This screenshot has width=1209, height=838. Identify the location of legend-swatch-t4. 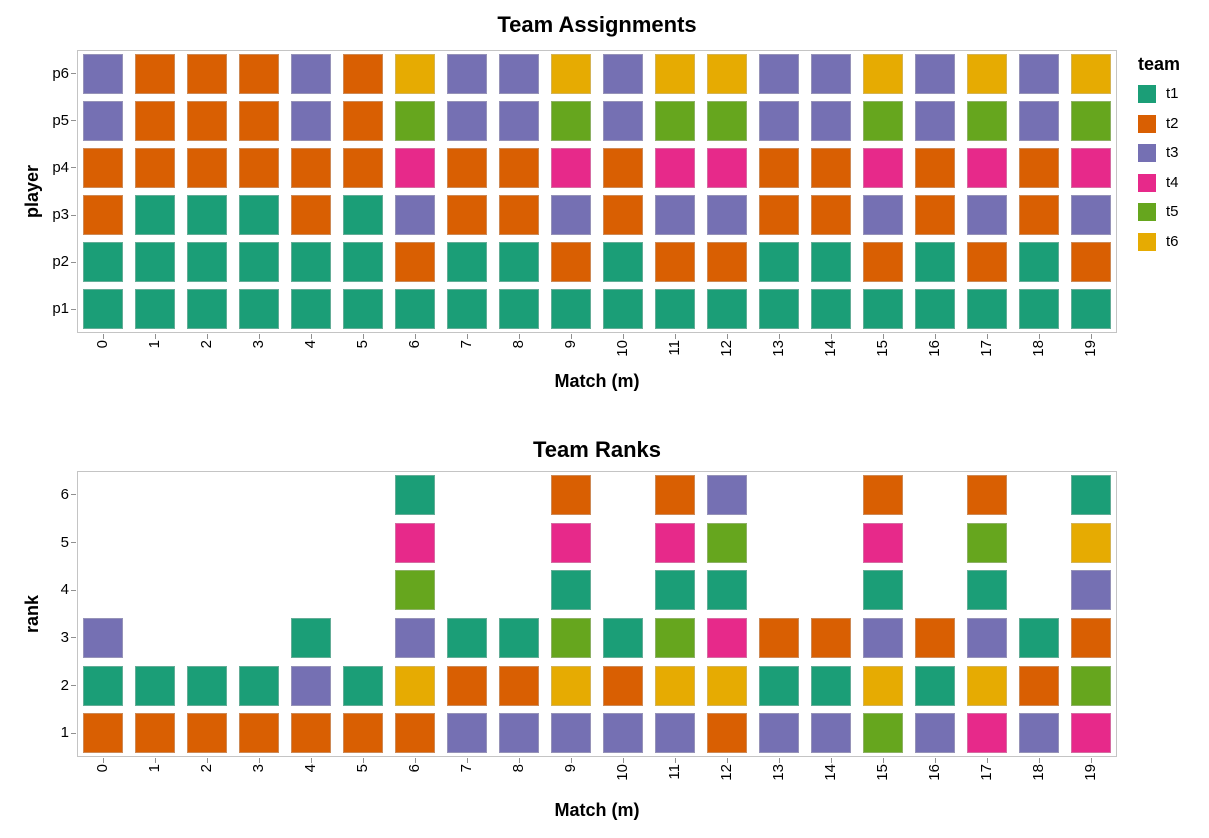
(1147, 182).